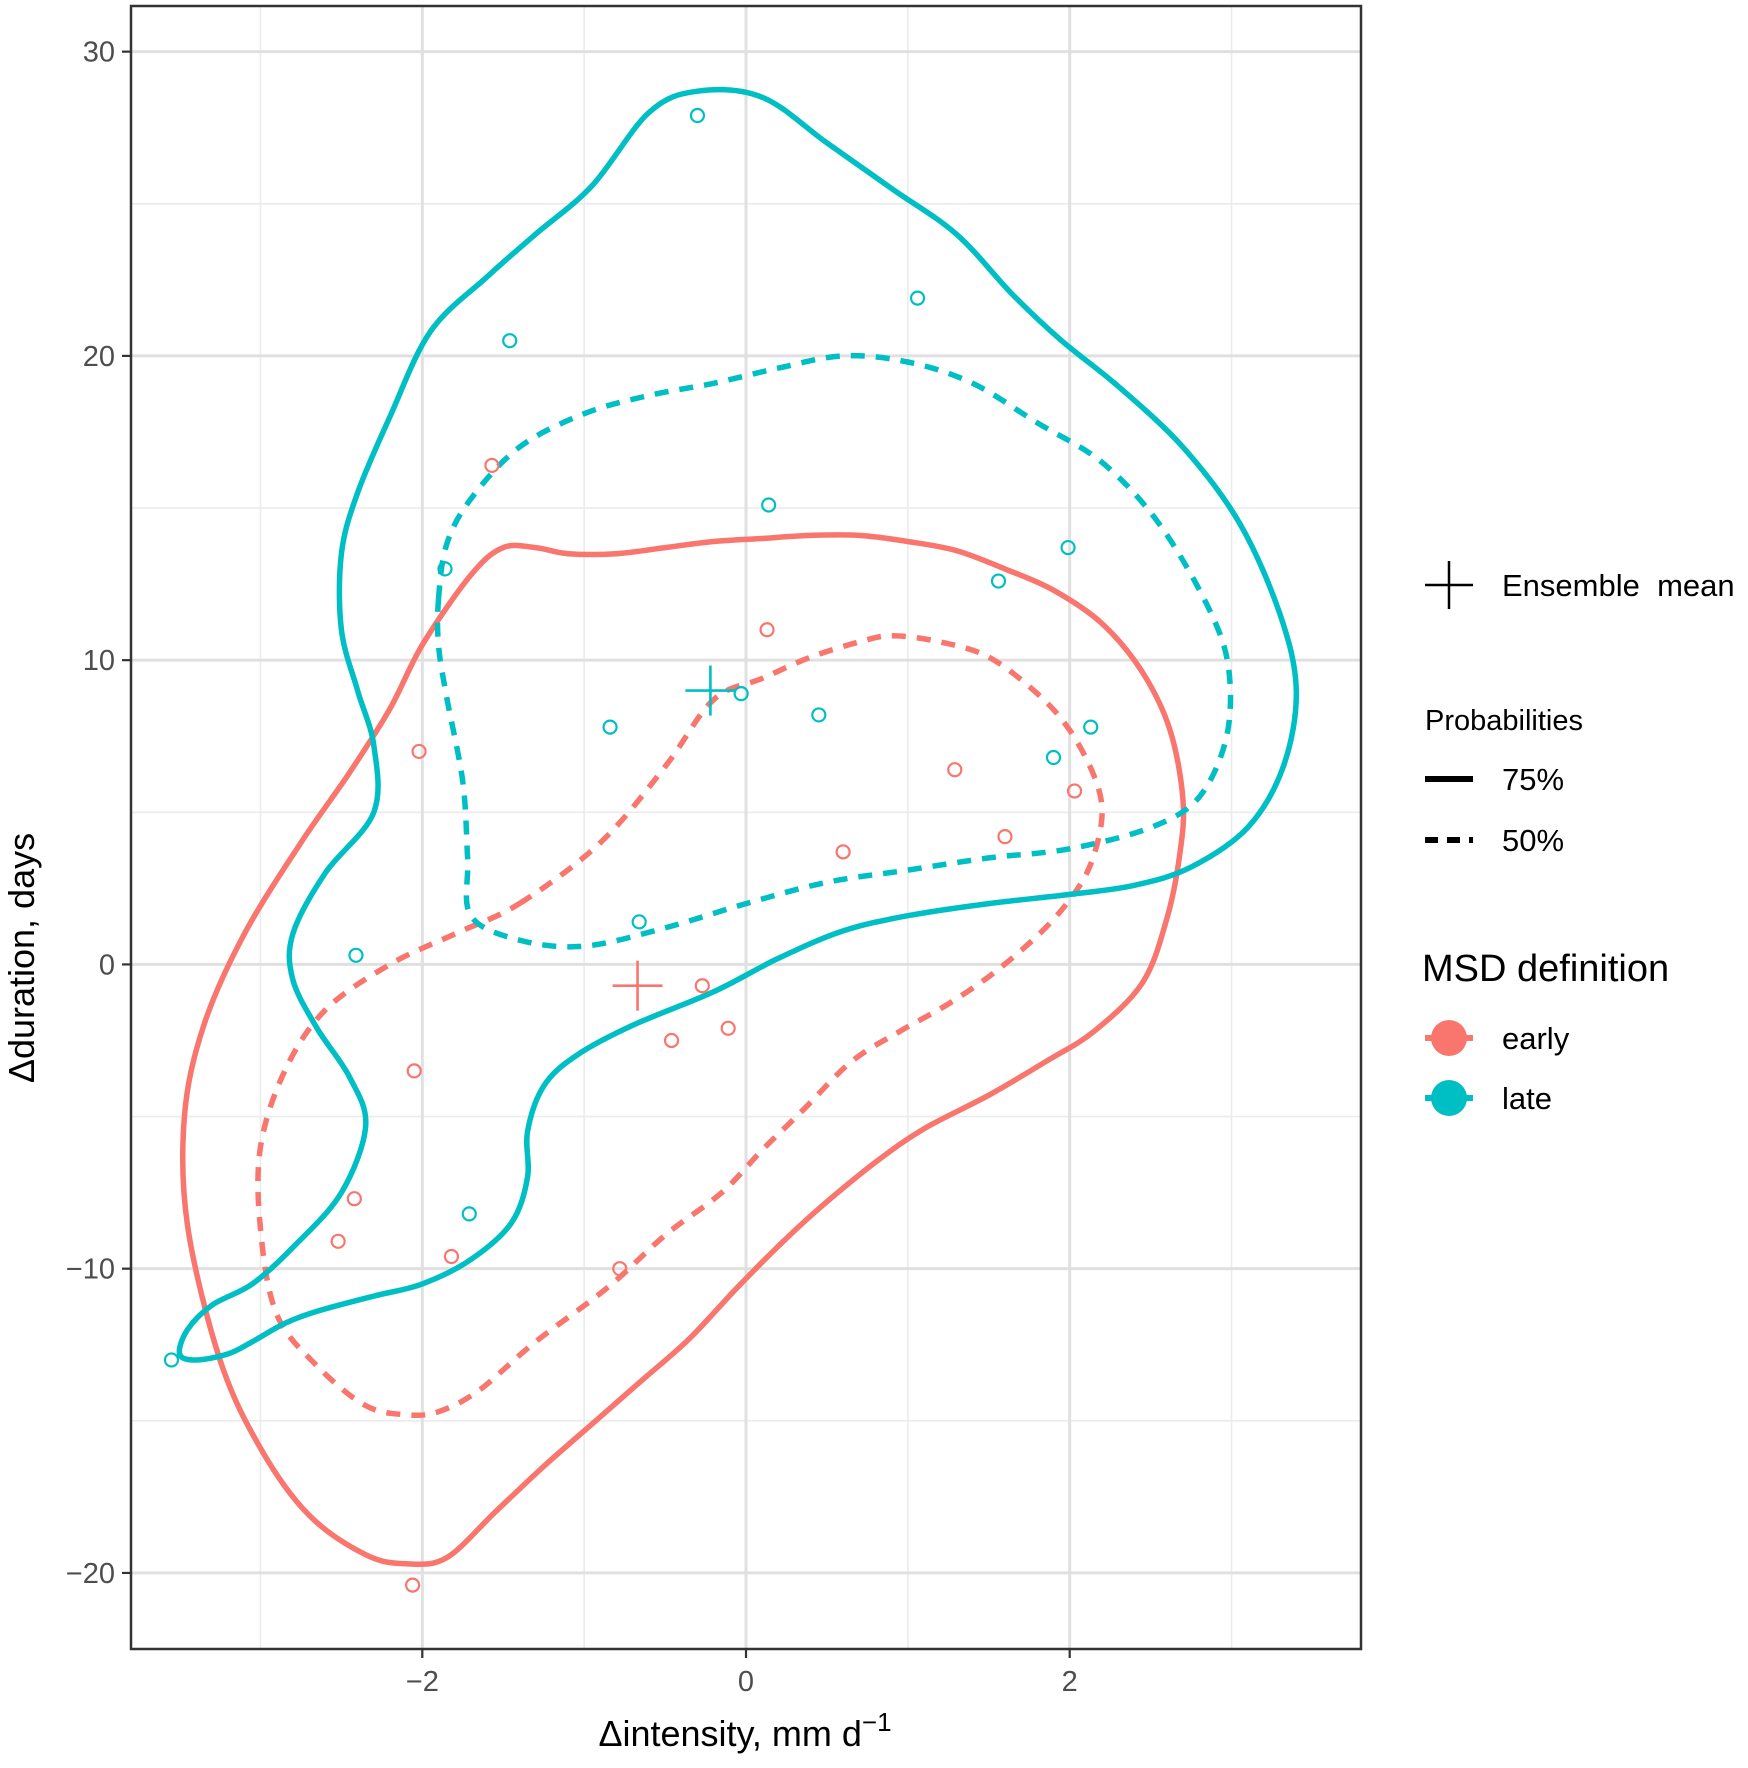 The image size is (1748, 1768). Describe the element at coordinates (99, 53) in the screenshot. I see `y-tick-label: 30` at that location.